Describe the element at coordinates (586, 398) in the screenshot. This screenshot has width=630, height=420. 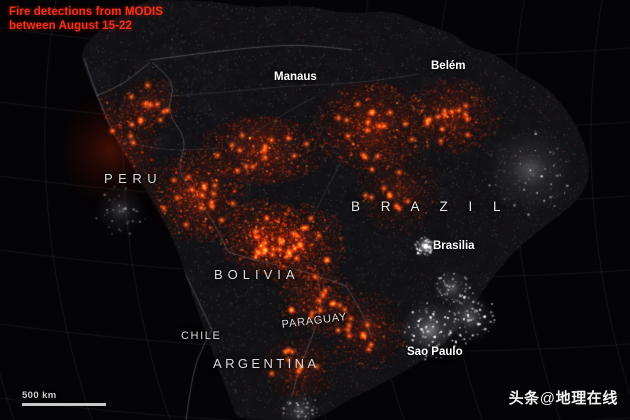
I see `watermark-handle: 地理在线` at that location.